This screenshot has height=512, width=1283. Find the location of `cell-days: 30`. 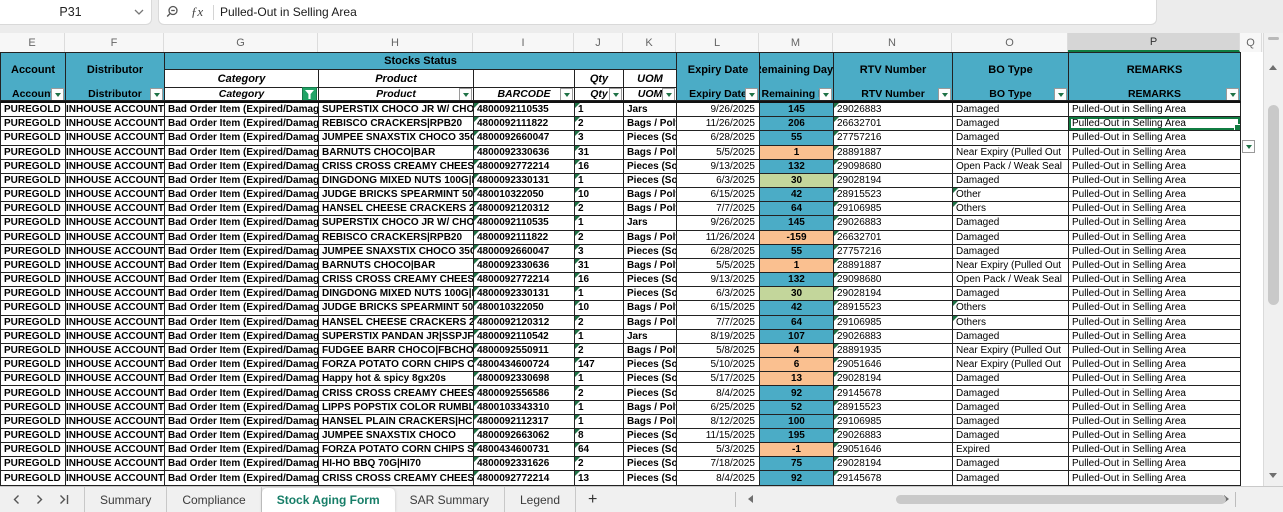

cell-days: 30 is located at coordinates (797, 294).